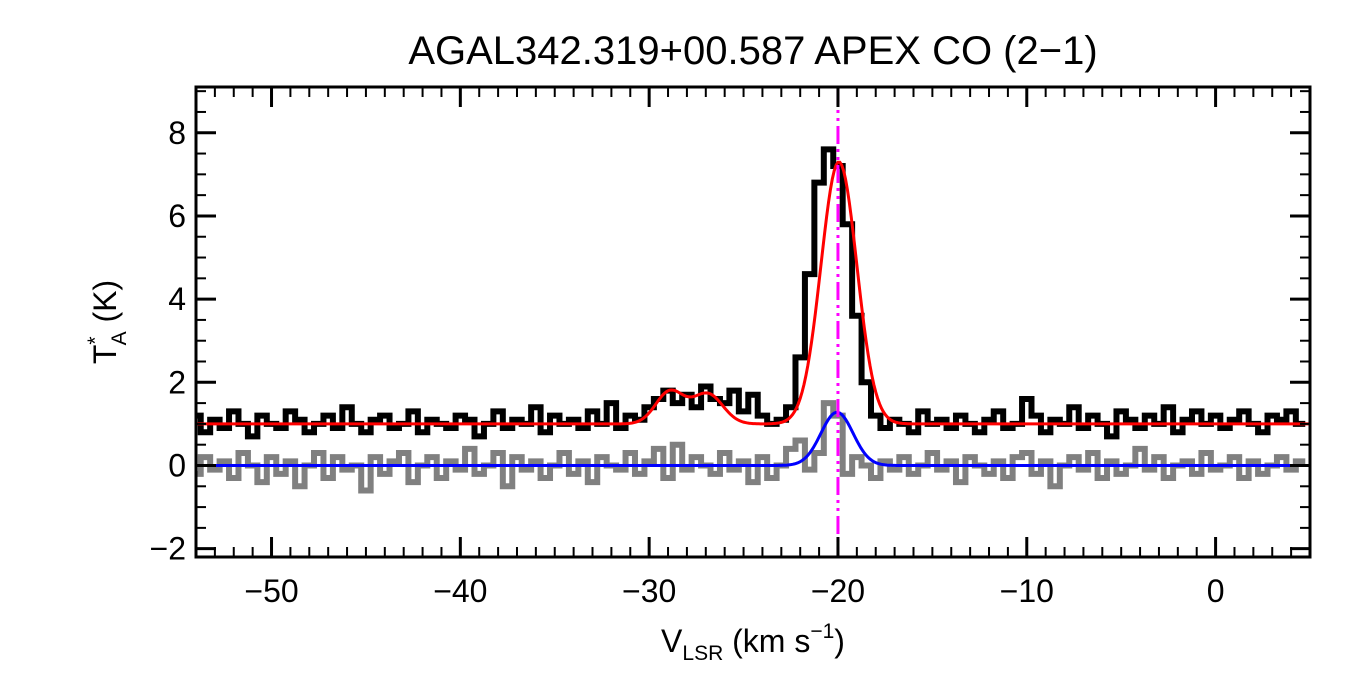  What do you see at coordinates (177, 133) in the screenshot?
I see `y-tick-label: 8` at bounding box center [177, 133].